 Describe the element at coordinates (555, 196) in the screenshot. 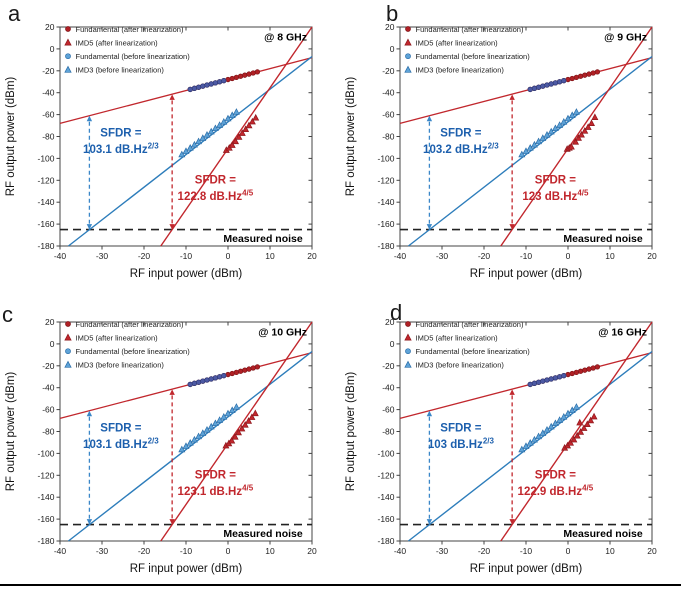

I see `svg-text: 123 dB.Hz4/5` at that location.